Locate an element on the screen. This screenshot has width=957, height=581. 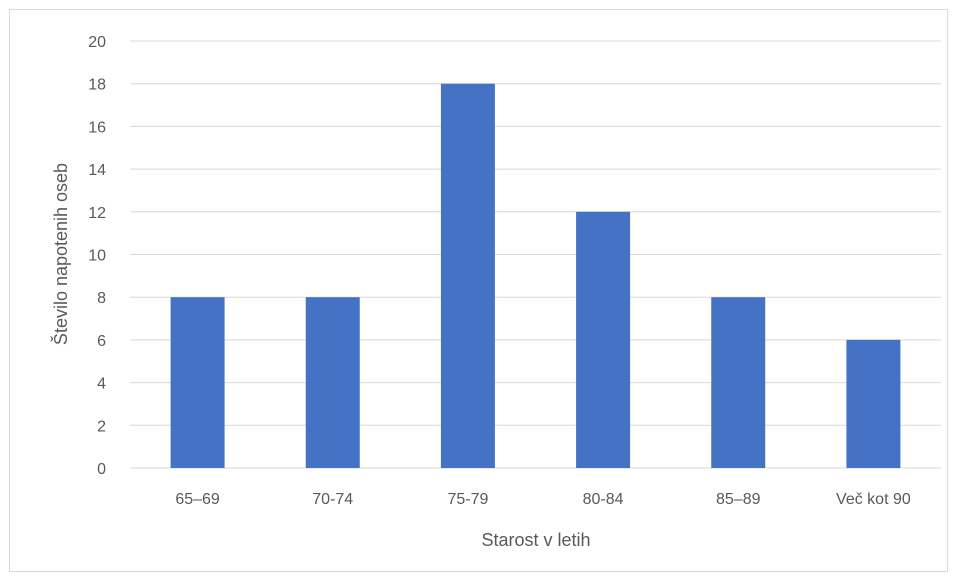
y-tick-label: 20 is located at coordinates (97, 42).